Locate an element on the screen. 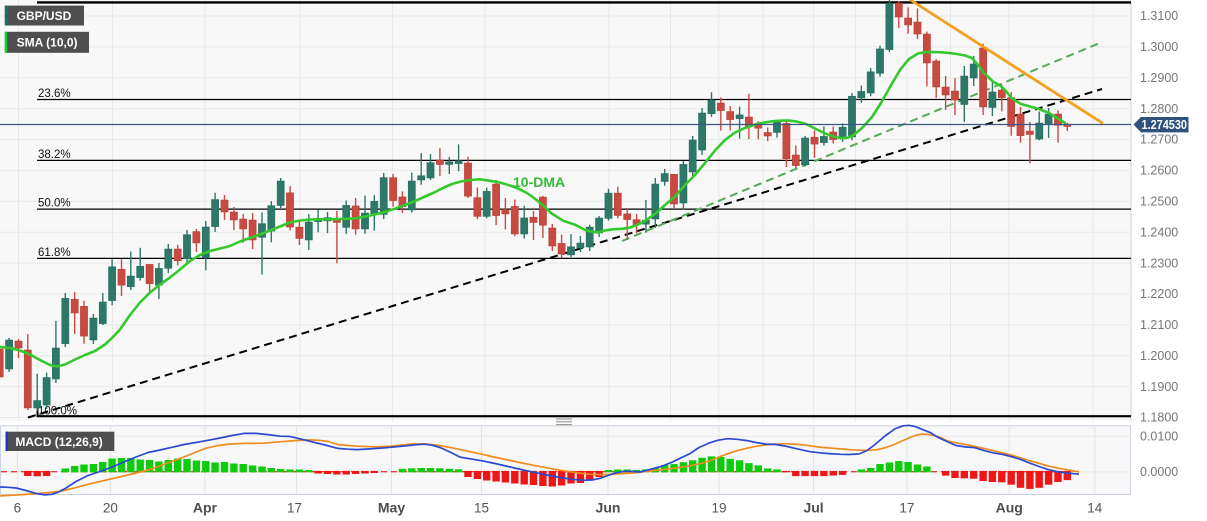 The image size is (1207, 521). svg-text: 1.1800 is located at coordinates (1159, 418).